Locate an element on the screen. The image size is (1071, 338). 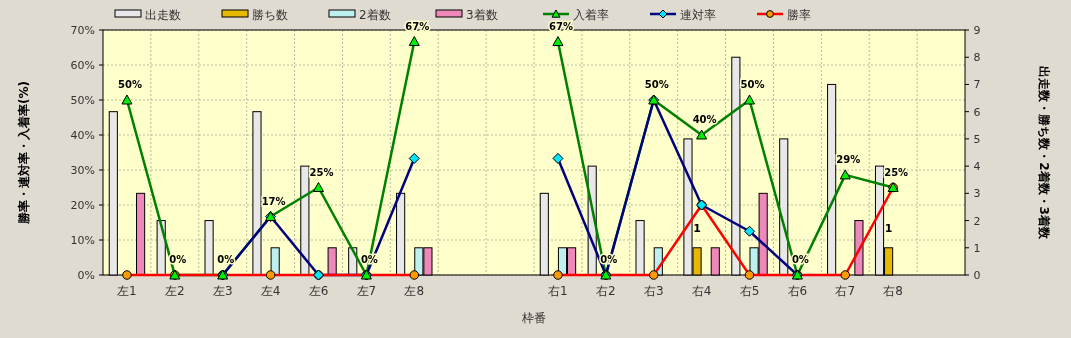
x-tick-label: 右2 is located at coordinates (606, 291).